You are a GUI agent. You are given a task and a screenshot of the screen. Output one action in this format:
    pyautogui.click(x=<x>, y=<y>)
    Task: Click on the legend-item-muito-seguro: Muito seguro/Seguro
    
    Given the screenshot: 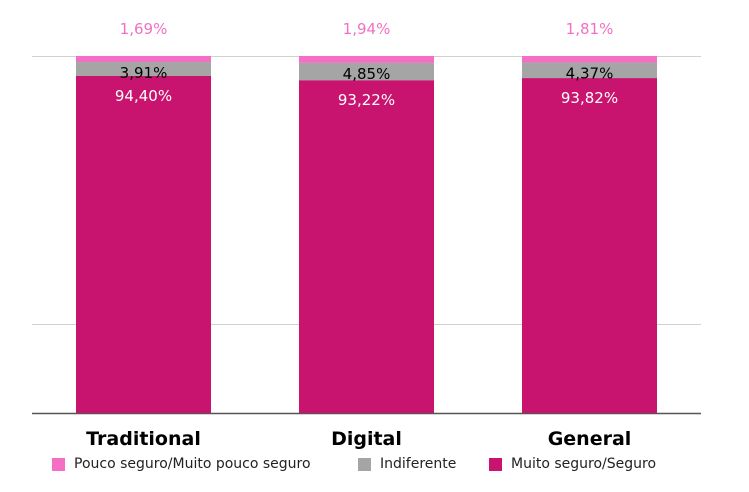 What is the action you would take?
    pyautogui.click(x=572, y=464)
    